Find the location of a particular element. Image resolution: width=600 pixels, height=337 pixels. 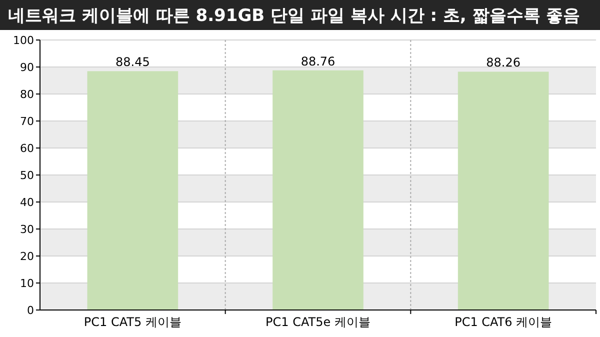

y-tick-label: 80 is located at coordinates (27, 94).